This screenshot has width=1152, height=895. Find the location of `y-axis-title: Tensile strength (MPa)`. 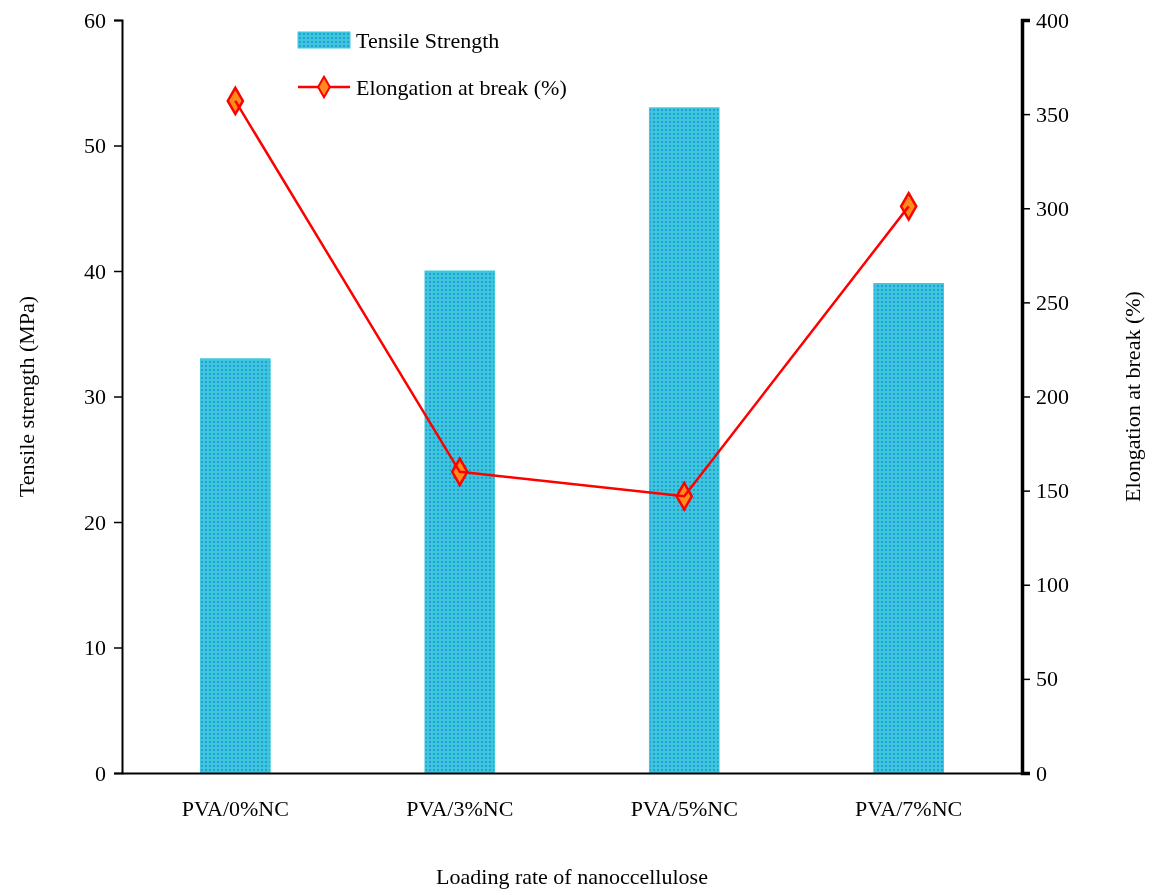

y-axis-title: Tensile strength (MPa) is located at coordinates (26, 396).